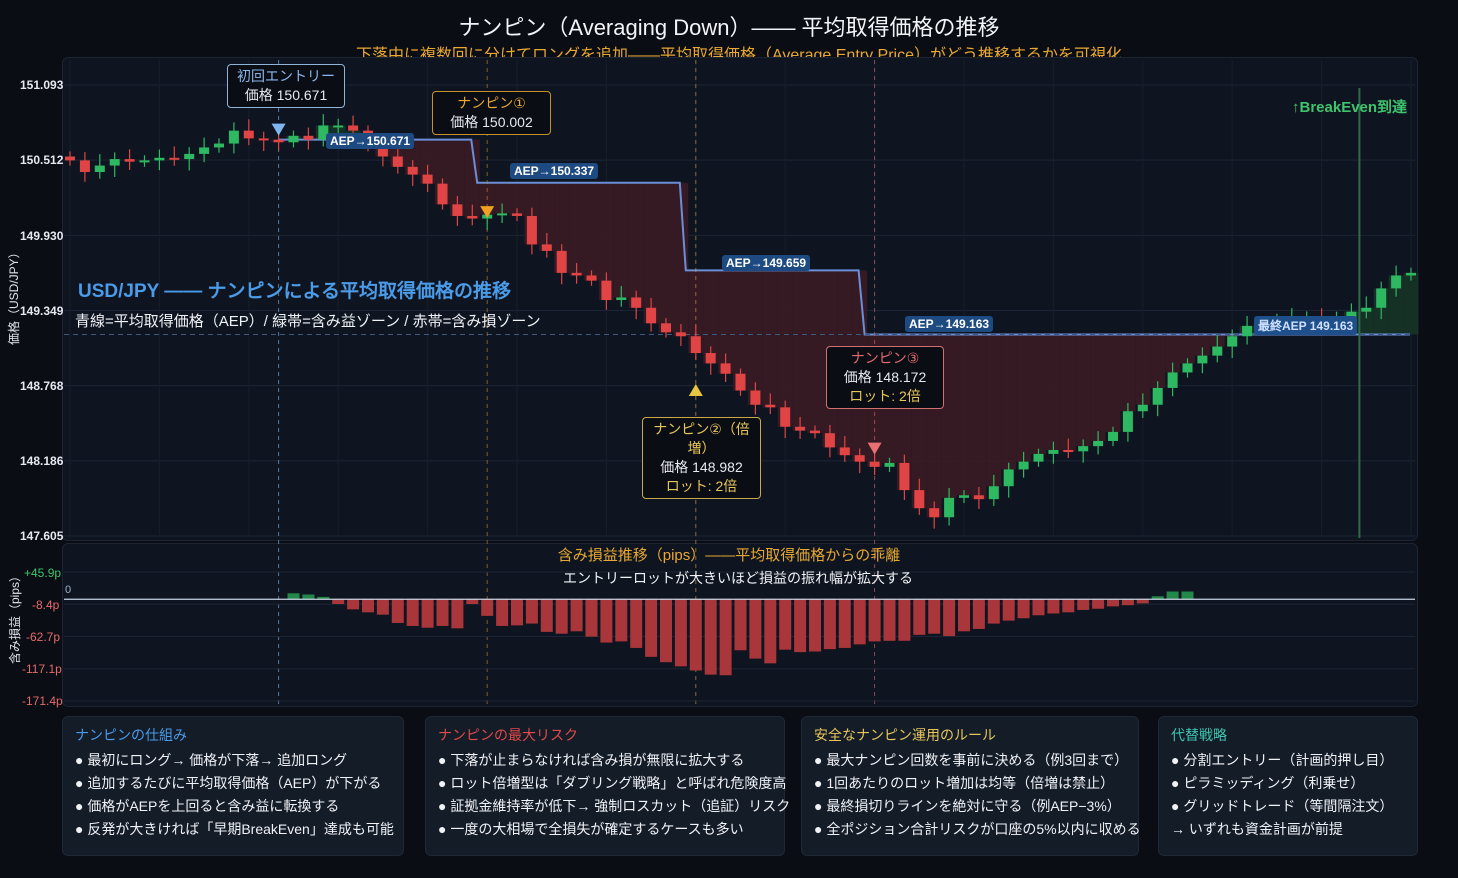 This screenshot has width=1458, height=878. Describe the element at coordinates (370, 141) in the screenshot. I see `aep-tag-1: AEP→150.671` at that location.